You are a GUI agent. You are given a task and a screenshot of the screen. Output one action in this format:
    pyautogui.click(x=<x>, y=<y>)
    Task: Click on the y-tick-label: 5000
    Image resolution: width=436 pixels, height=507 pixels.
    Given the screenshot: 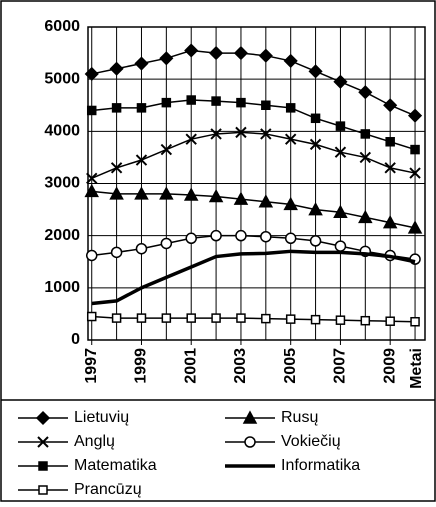 What is the action you would take?
    pyautogui.click(x=62, y=78)
    